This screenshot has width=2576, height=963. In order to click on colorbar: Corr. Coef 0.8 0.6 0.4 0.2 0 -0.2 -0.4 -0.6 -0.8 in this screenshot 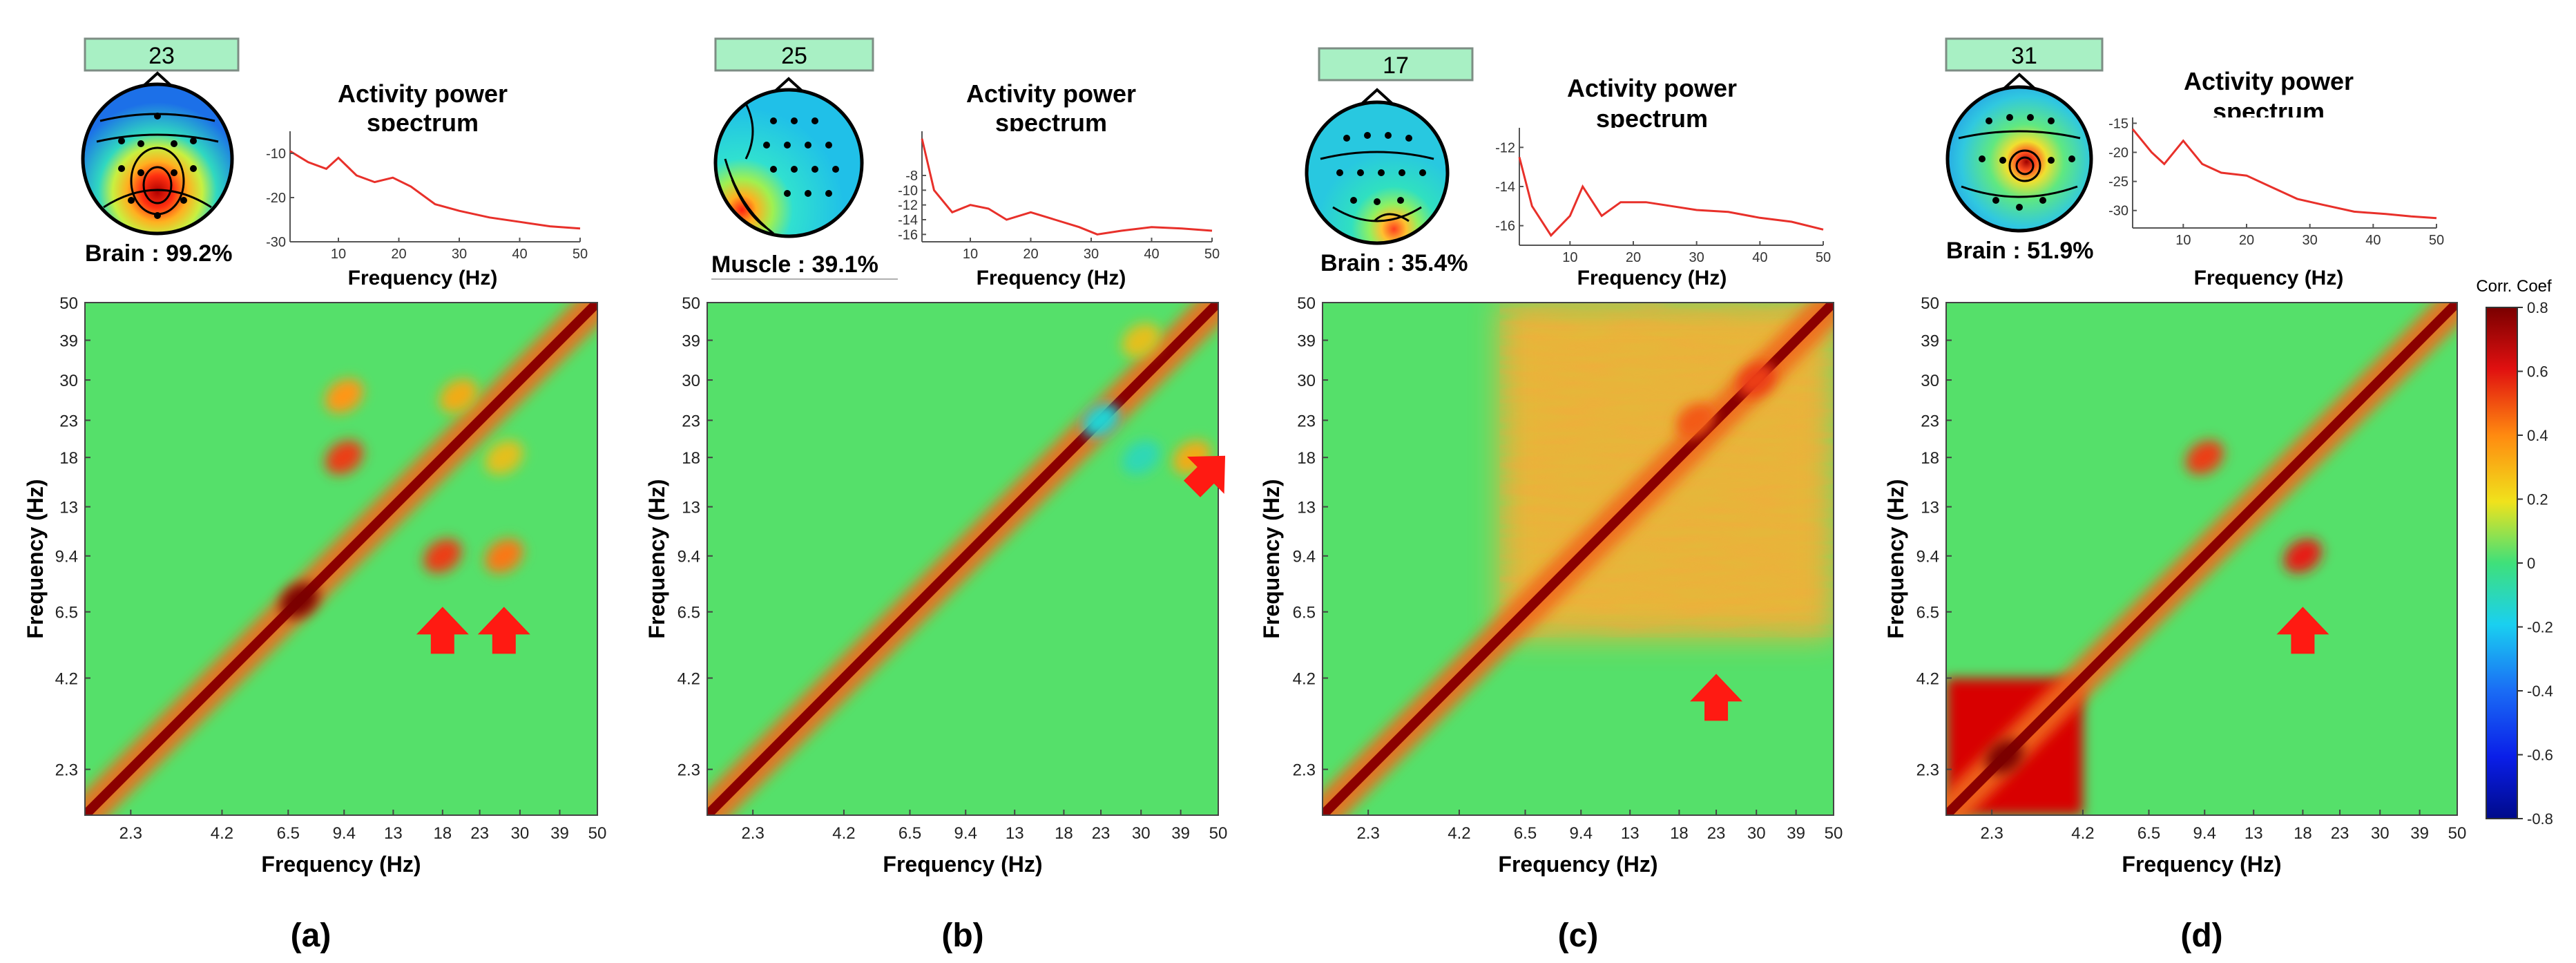, I will do `click(2514, 552)`.